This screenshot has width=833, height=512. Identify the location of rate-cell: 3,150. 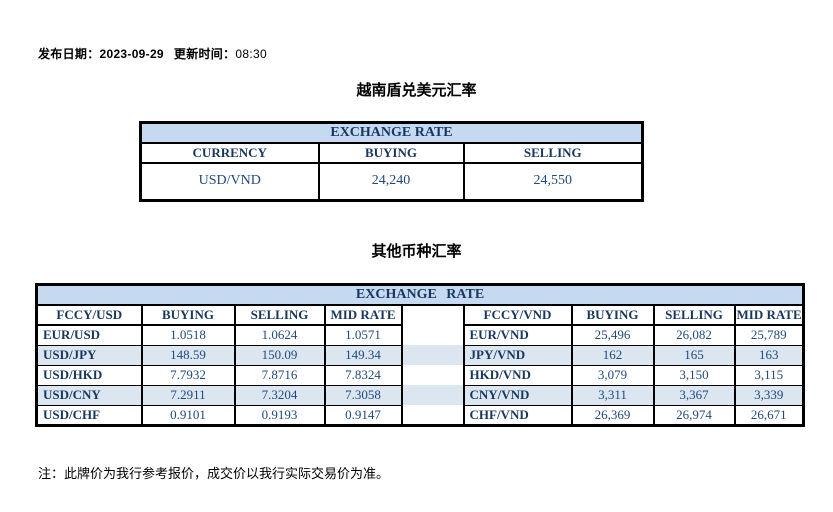
(694, 375).